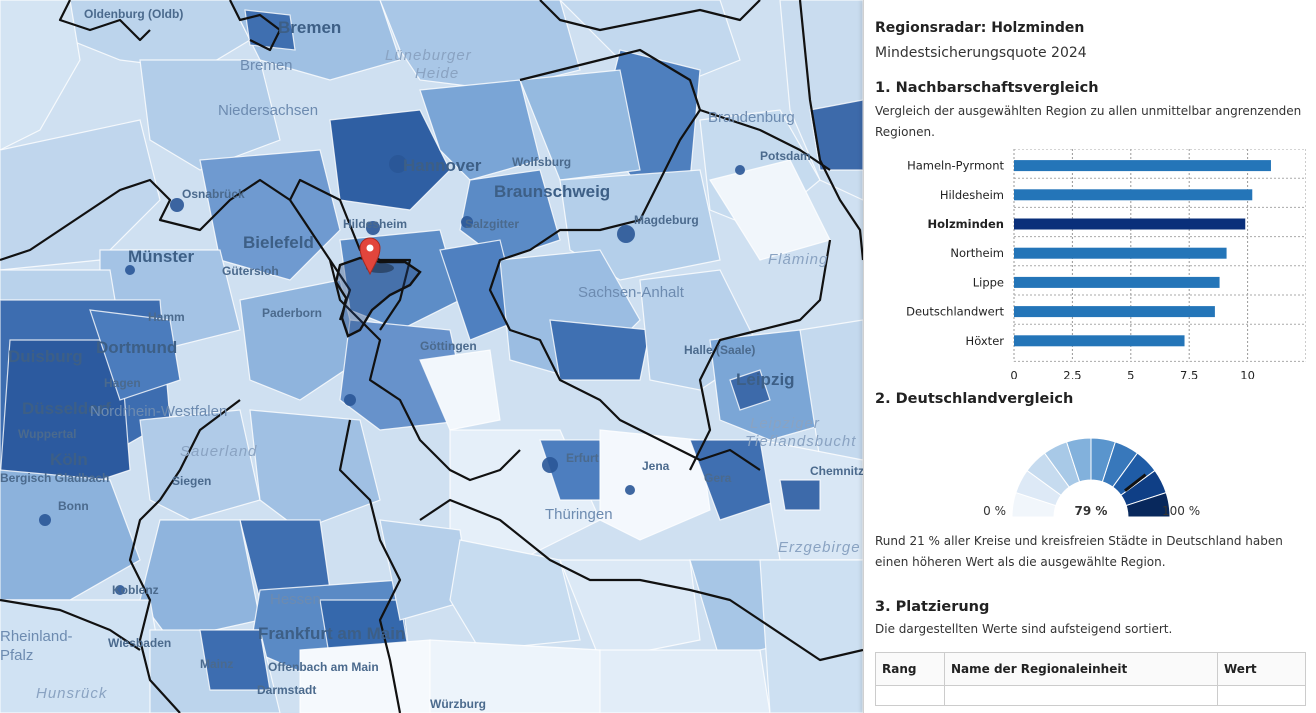  I want to click on map-label-jena: Jena, so click(656, 466).